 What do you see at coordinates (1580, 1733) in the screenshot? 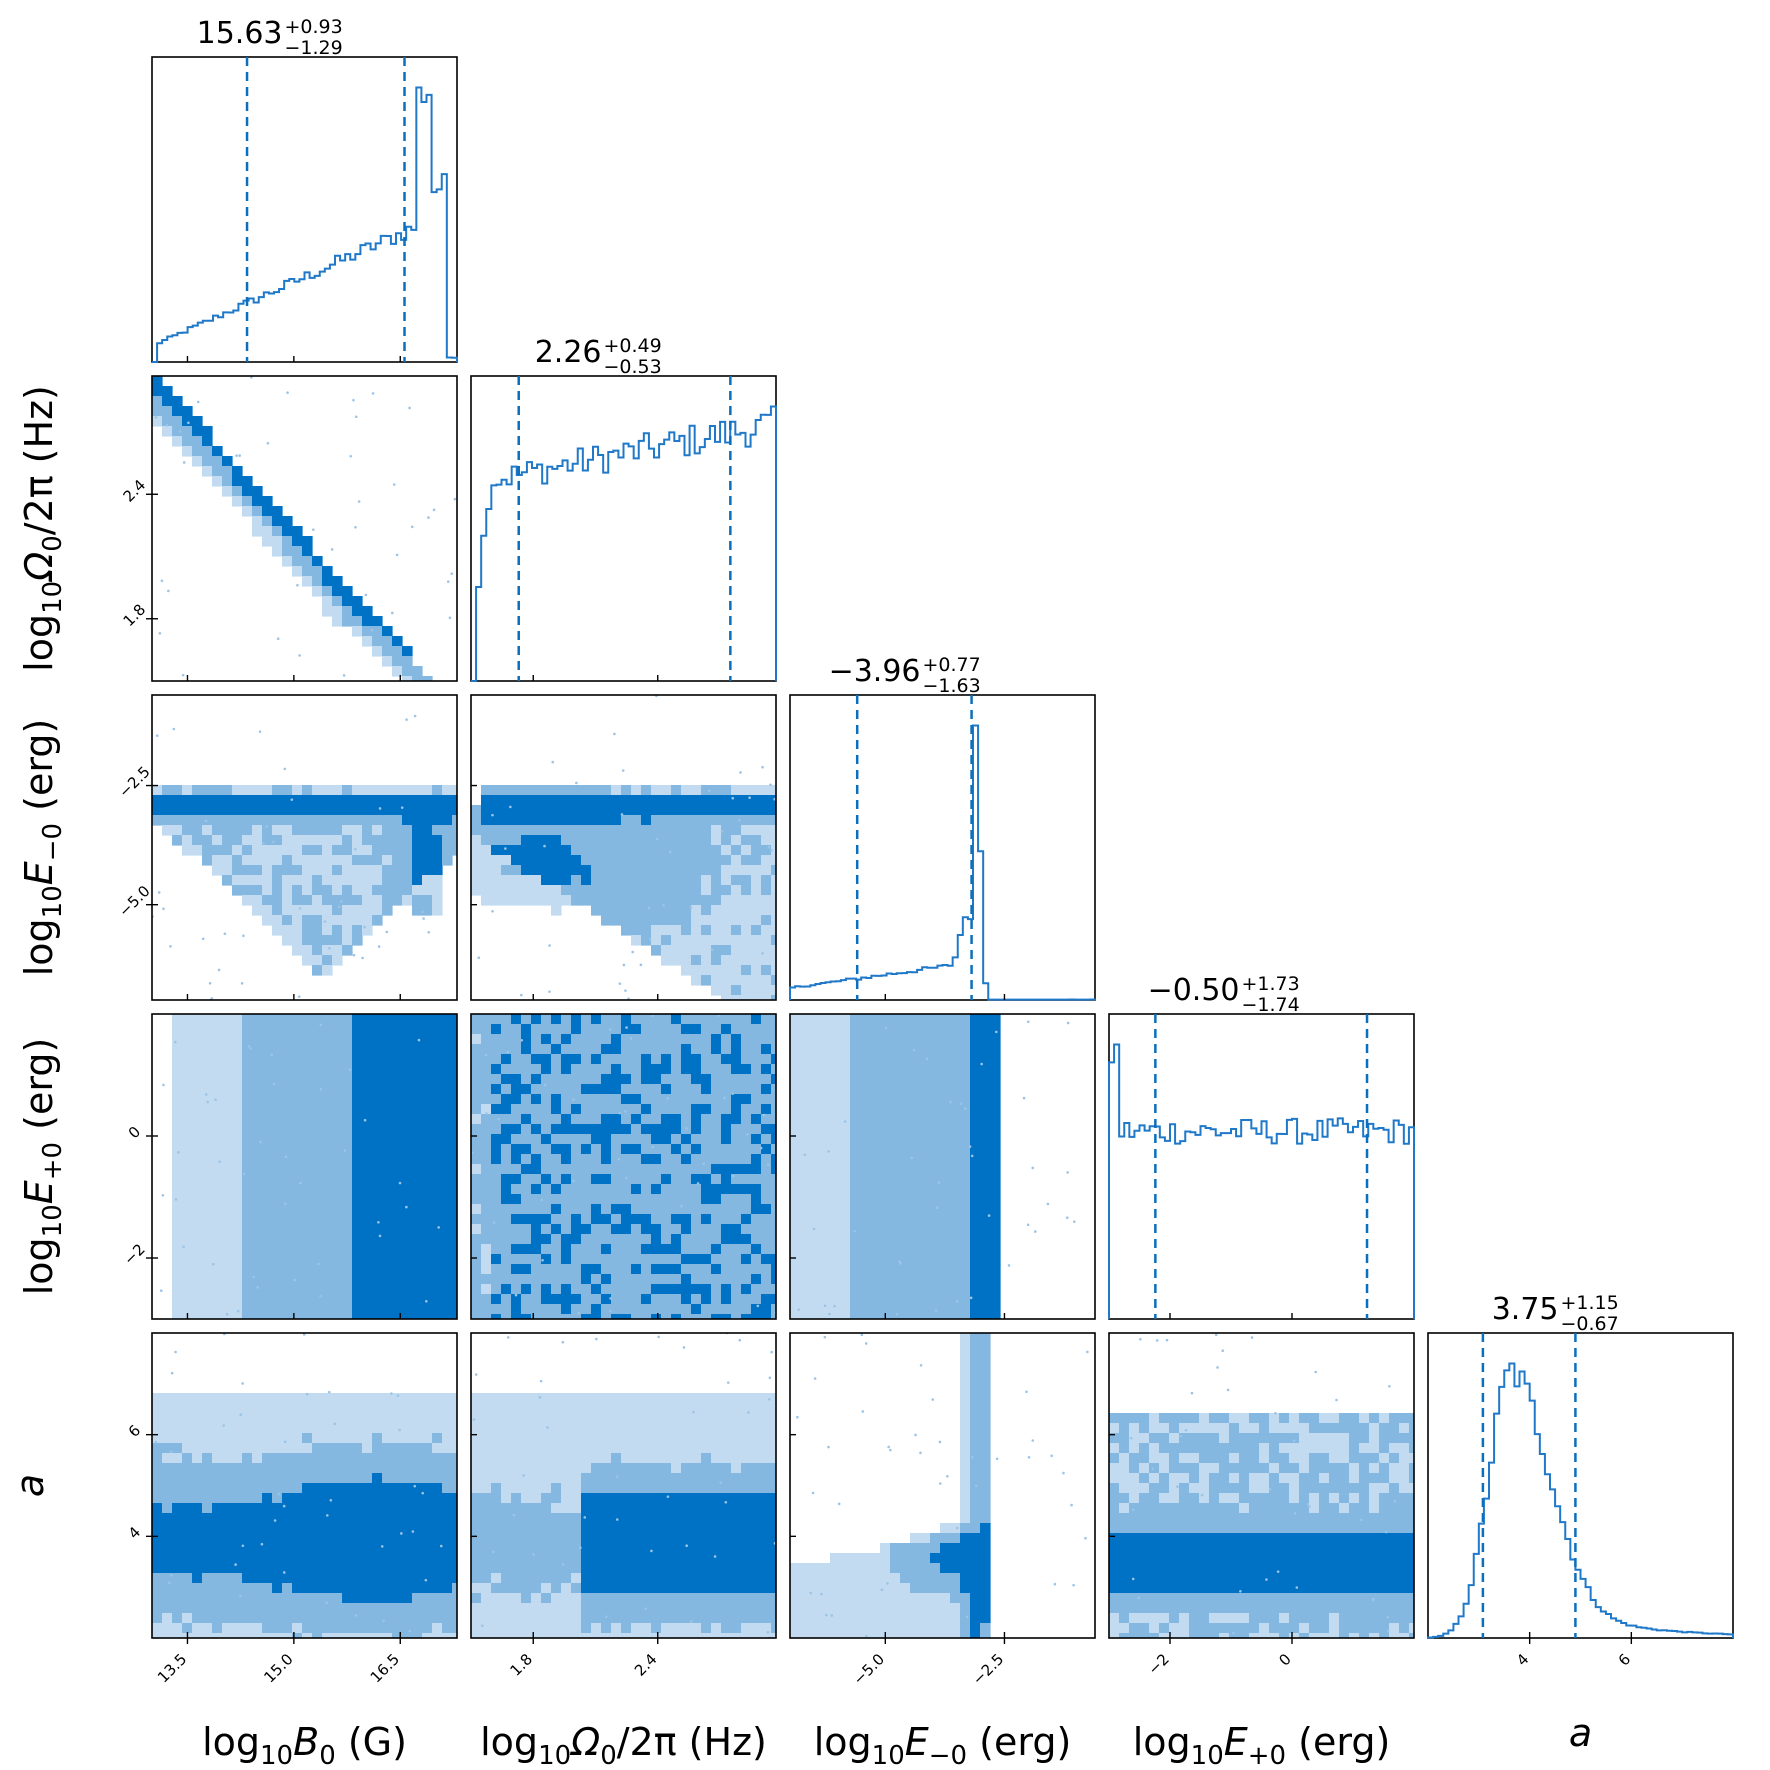
I see `axis-label-part: a` at bounding box center [1580, 1733].